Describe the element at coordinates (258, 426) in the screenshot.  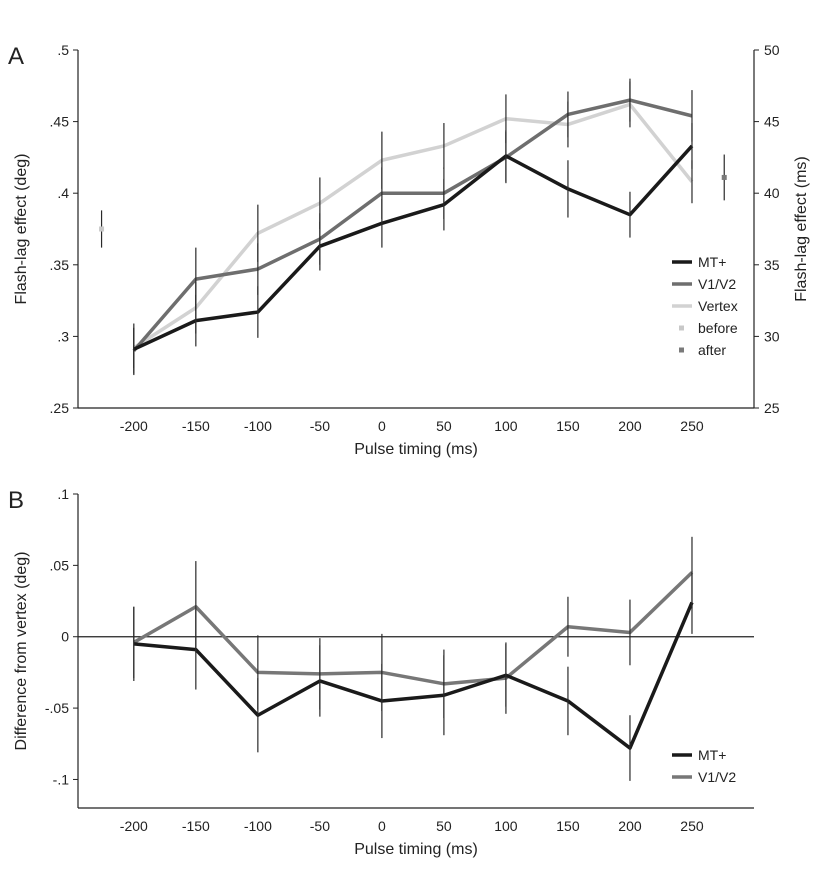
I see `panel-a-x-tick-label: -100` at that location.